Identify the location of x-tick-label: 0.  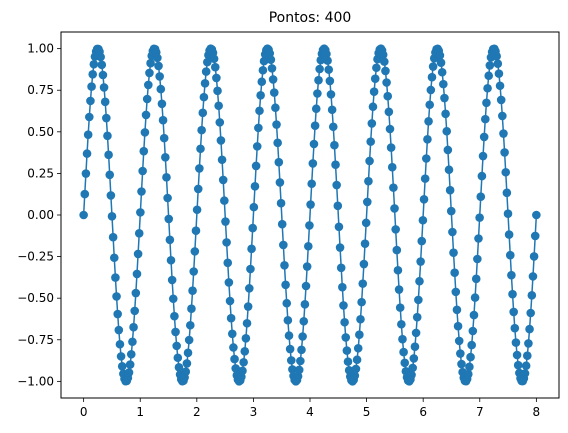
(84, 412).